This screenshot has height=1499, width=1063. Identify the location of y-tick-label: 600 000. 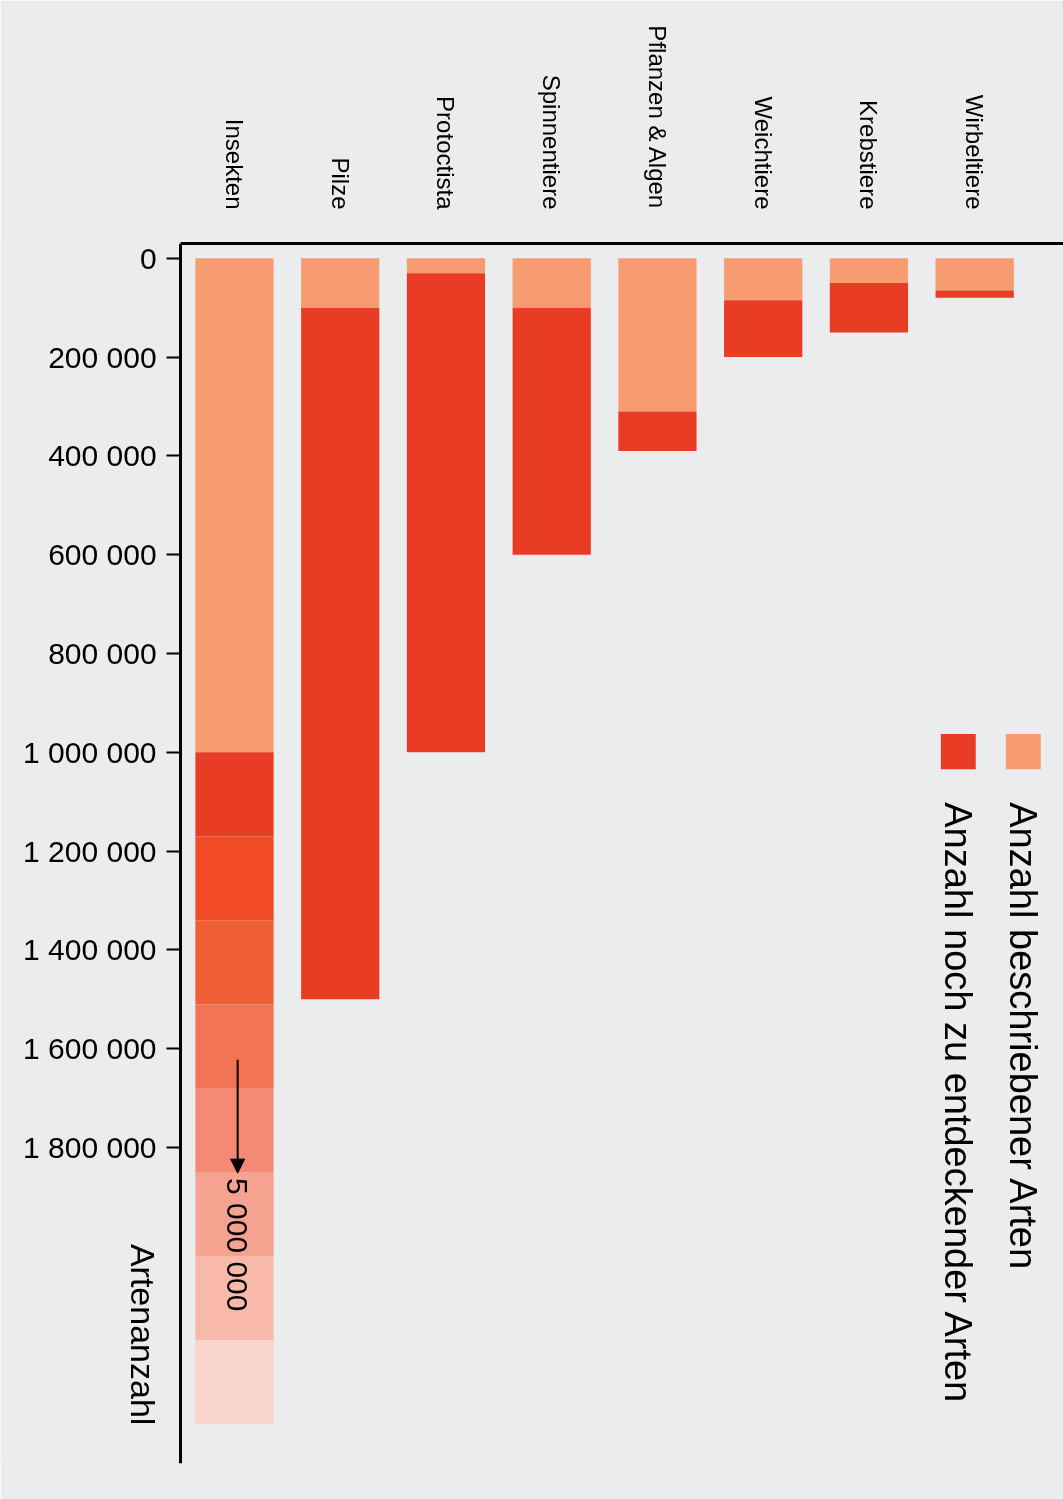
(102, 555).